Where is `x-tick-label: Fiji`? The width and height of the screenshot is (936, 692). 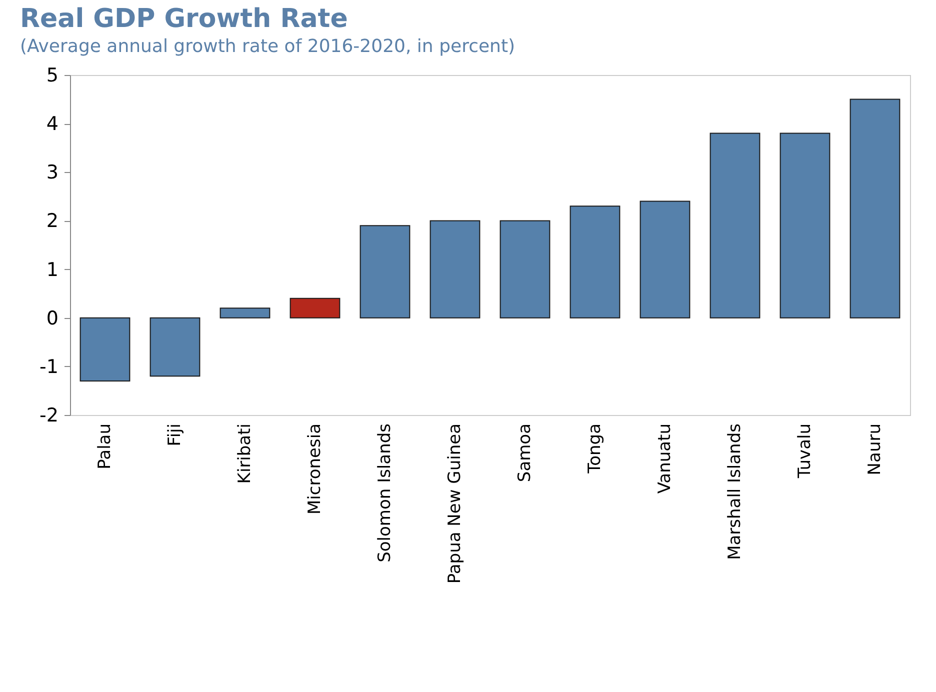
x-tick-label: Fiji is located at coordinates (175, 435).